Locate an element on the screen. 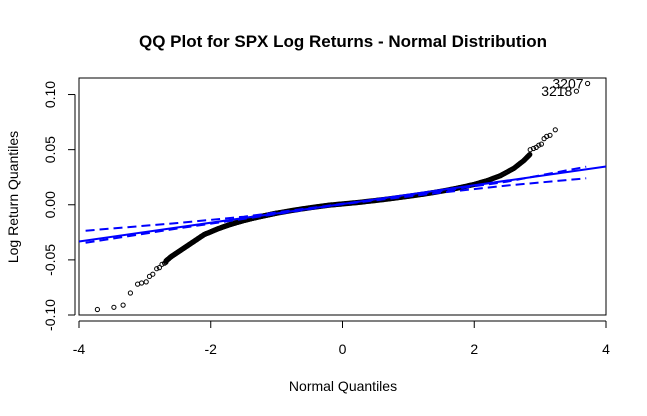 The image size is (647, 416). x-axis: -4 -2 0 2 4 is located at coordinates (341, 338).